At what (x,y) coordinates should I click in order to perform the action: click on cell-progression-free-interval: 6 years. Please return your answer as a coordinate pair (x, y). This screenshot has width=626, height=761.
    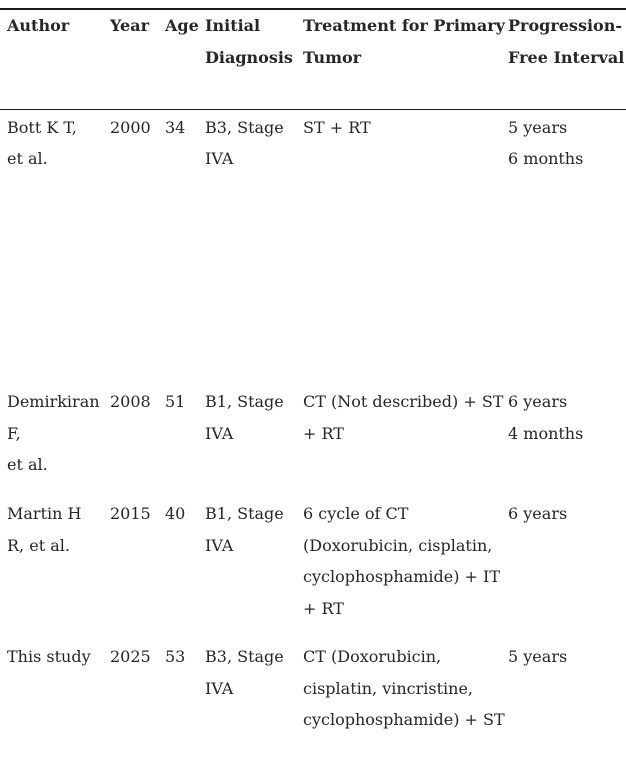
    Looking at the image, I should click on (538, 513).